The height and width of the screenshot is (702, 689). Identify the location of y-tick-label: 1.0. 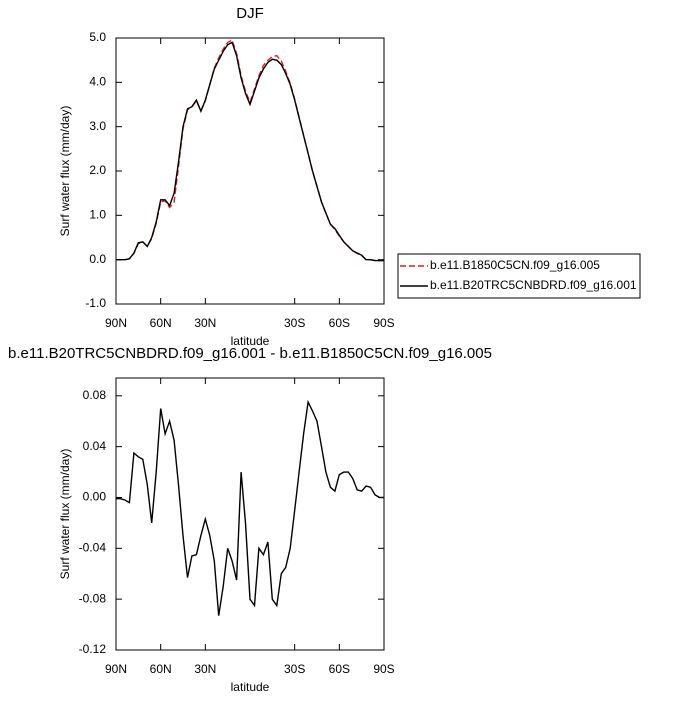
(97, 215).